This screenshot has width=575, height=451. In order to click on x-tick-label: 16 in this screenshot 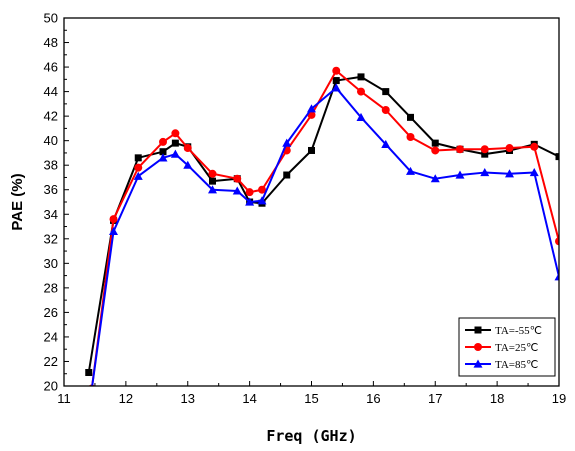, I will do `click(373, 398)`.